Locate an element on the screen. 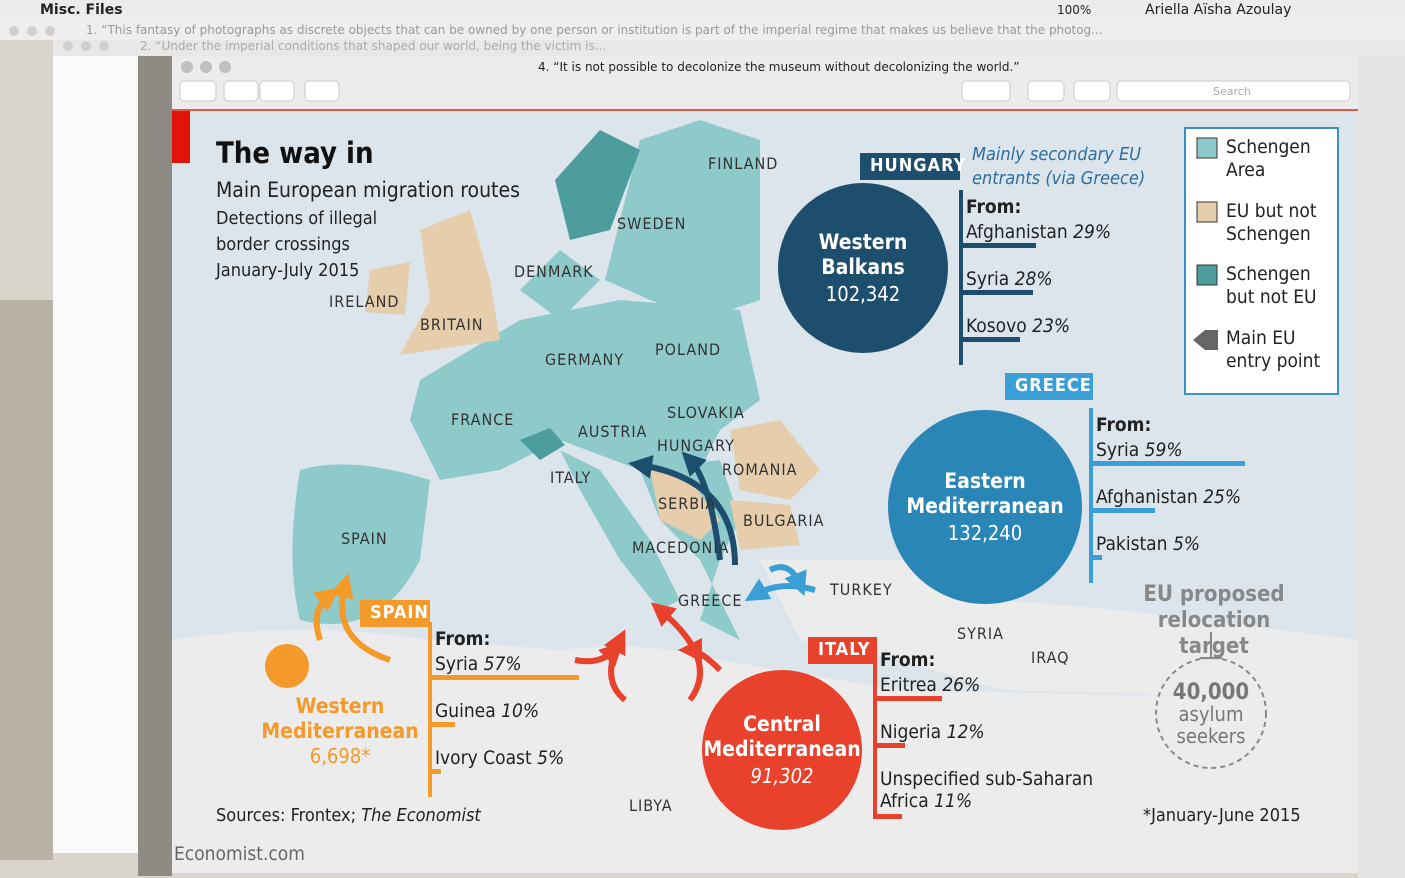 The width and height of the screenshot is (1405, 878). origin-share: 25% is located at coordinates (1222, 497).